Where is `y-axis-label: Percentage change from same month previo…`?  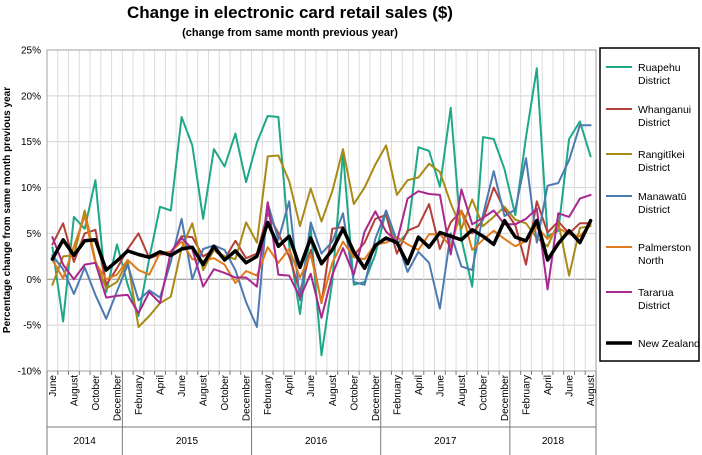 y-axis-label: Percentage change from same month previo… is located at coordinates (7, 210).